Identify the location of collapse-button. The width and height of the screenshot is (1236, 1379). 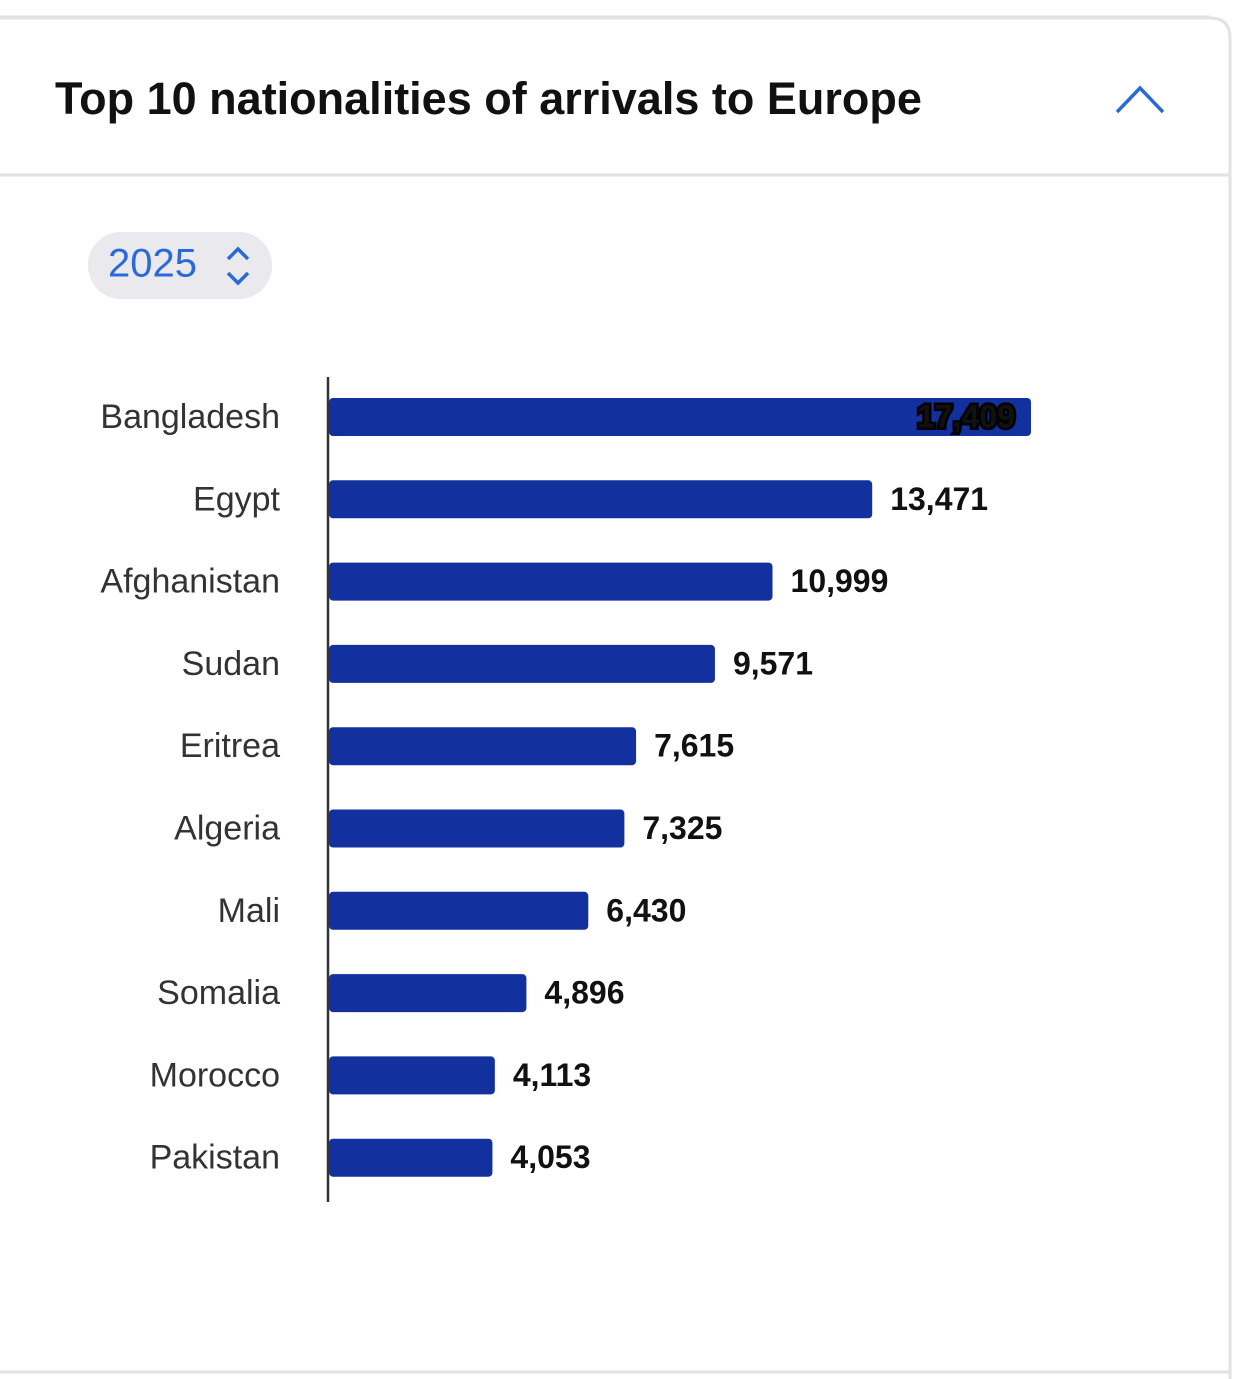
(1140, 99).